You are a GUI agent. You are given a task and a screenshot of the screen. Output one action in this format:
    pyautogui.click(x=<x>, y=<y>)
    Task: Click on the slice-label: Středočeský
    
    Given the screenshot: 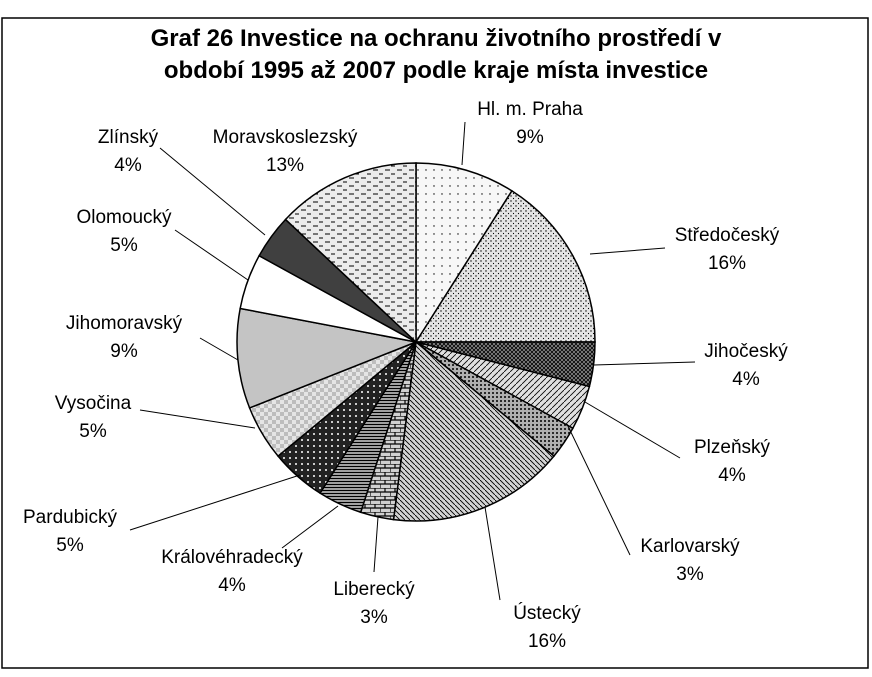 What is the action you would take?
    pyautogui.click(x=727, y=235)
    